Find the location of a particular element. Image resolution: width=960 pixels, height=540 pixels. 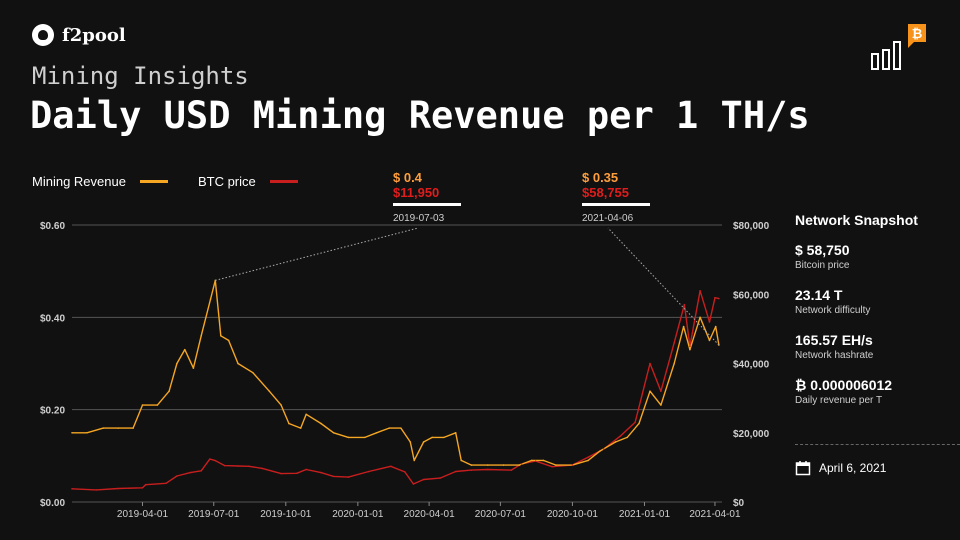

stat-value: $ 58,750 is located at coordinates (822, 250).